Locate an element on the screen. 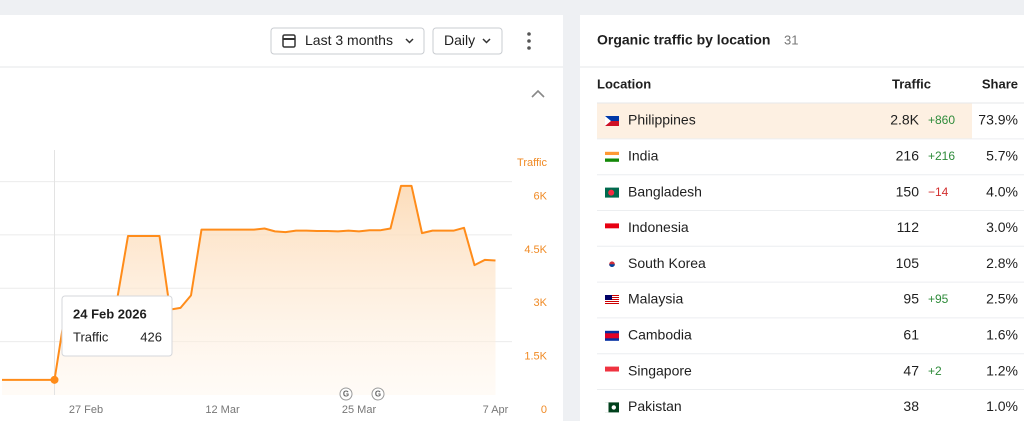 Image resolution: width=1024 pixels, height=421 pixels. table-row: Singapore 47 +2 1.2% is located at coordinates (811, 370).